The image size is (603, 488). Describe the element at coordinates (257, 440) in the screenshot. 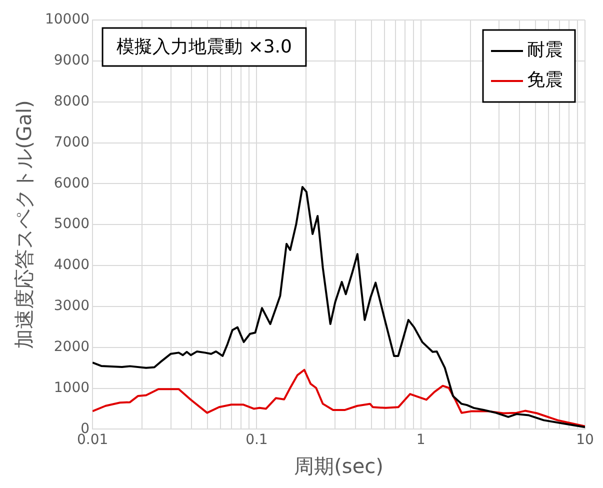

I see `x-tick-label: 0.1` at that location.